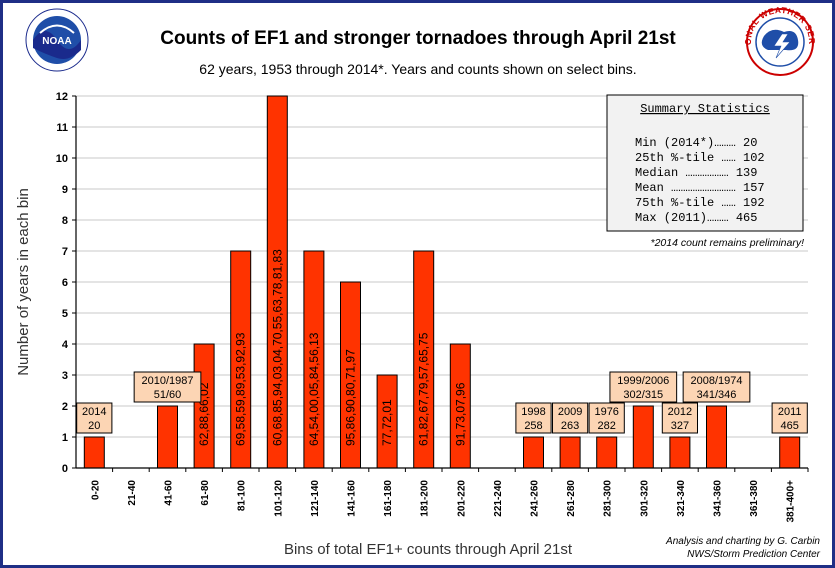  I want to click on annotation-years: 2010/1987, so click(168, 381).